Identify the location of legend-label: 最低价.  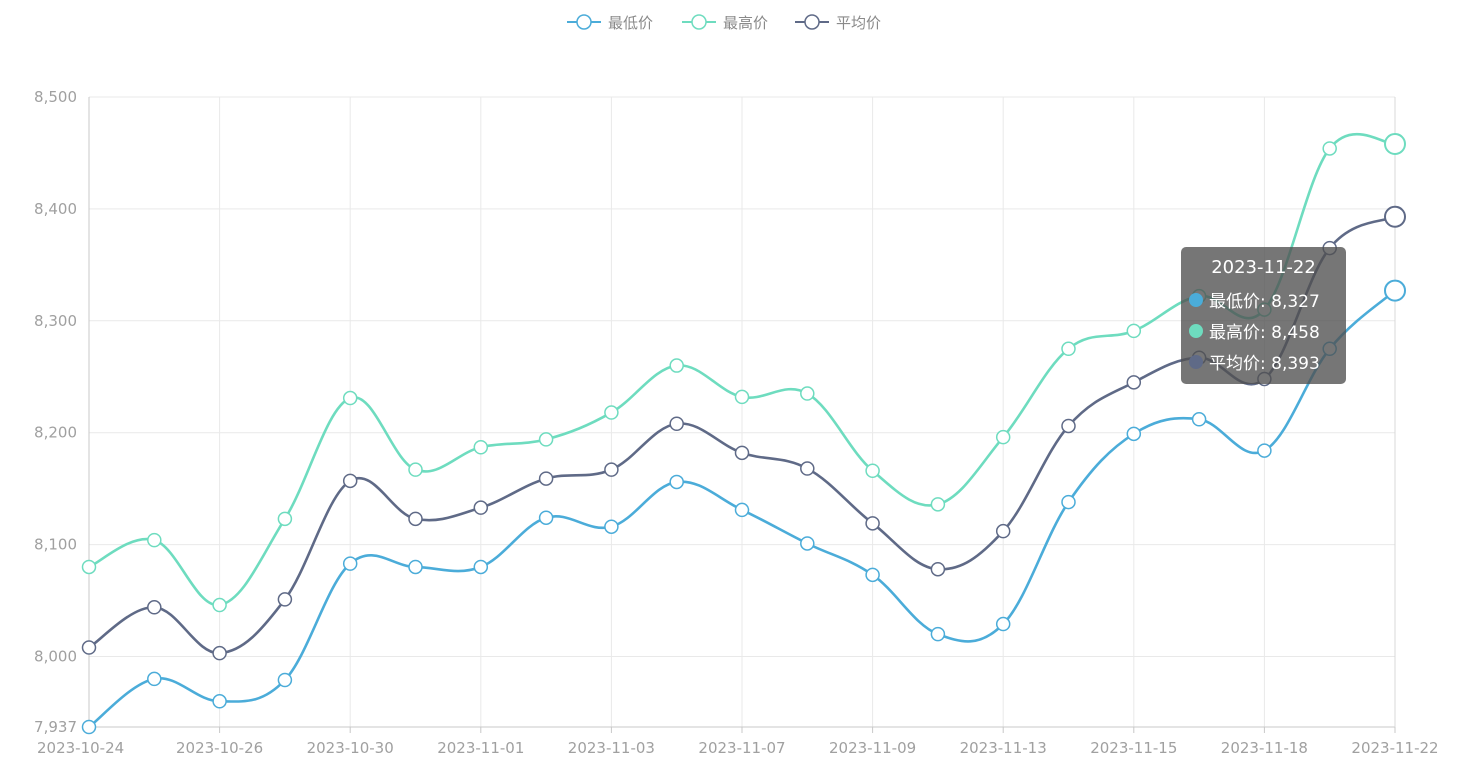
(630, 23).